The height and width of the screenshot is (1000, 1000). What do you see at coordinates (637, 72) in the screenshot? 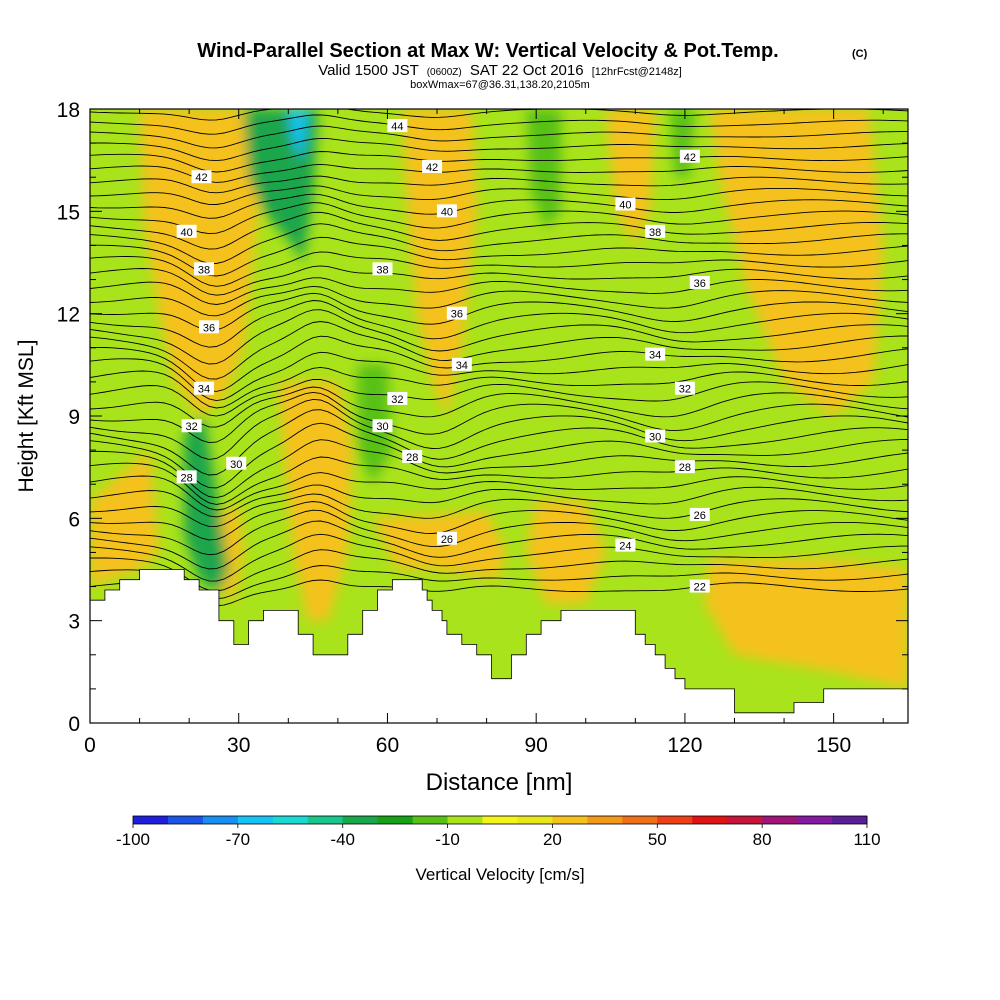
I see `subtitle-forecast: [12hrFcst@2148z]` at bounding box center [637, 72].